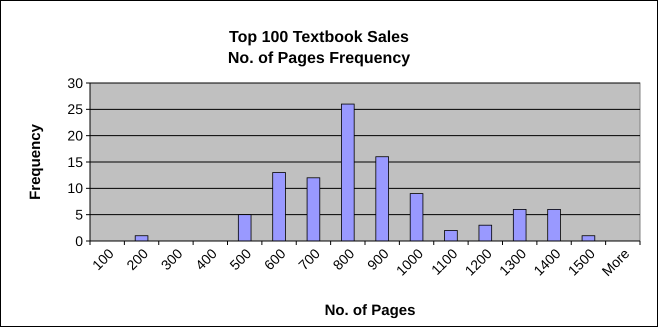  Describe the element at coordinates (344, 259) in the screenshot. I see `x-tick-label: 800` at that location.